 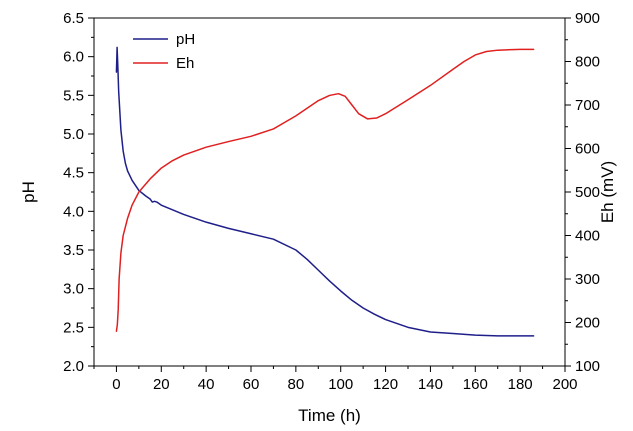 I want to click on y-tick-label: 2.0, so click(x=73, y=366).